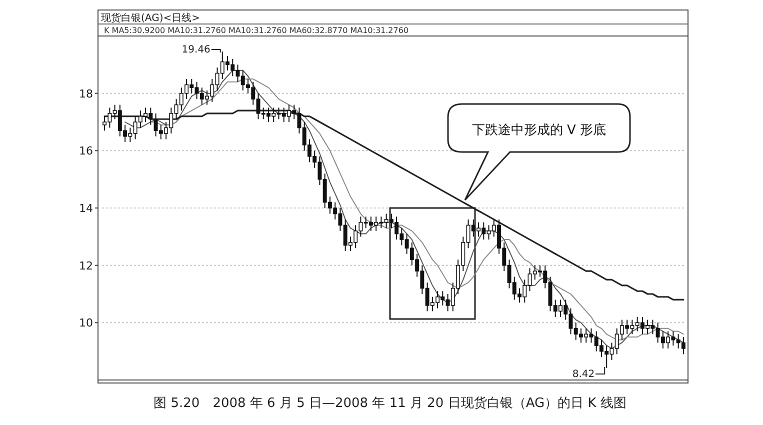  What do you see at coordinates (256, 30) in the screenshot?
I see `chart-subtitle: K MA5:30.9200 MA10:31.2760 MA10:31.2760 MA60:32.8770 MA10:31.2760` at bounding box center [256, 30].